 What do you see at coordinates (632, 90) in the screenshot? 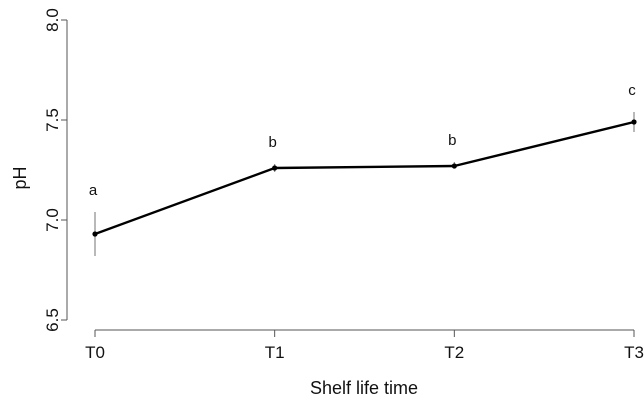
I see `significance-label: c` at bounding box center [632, 90].